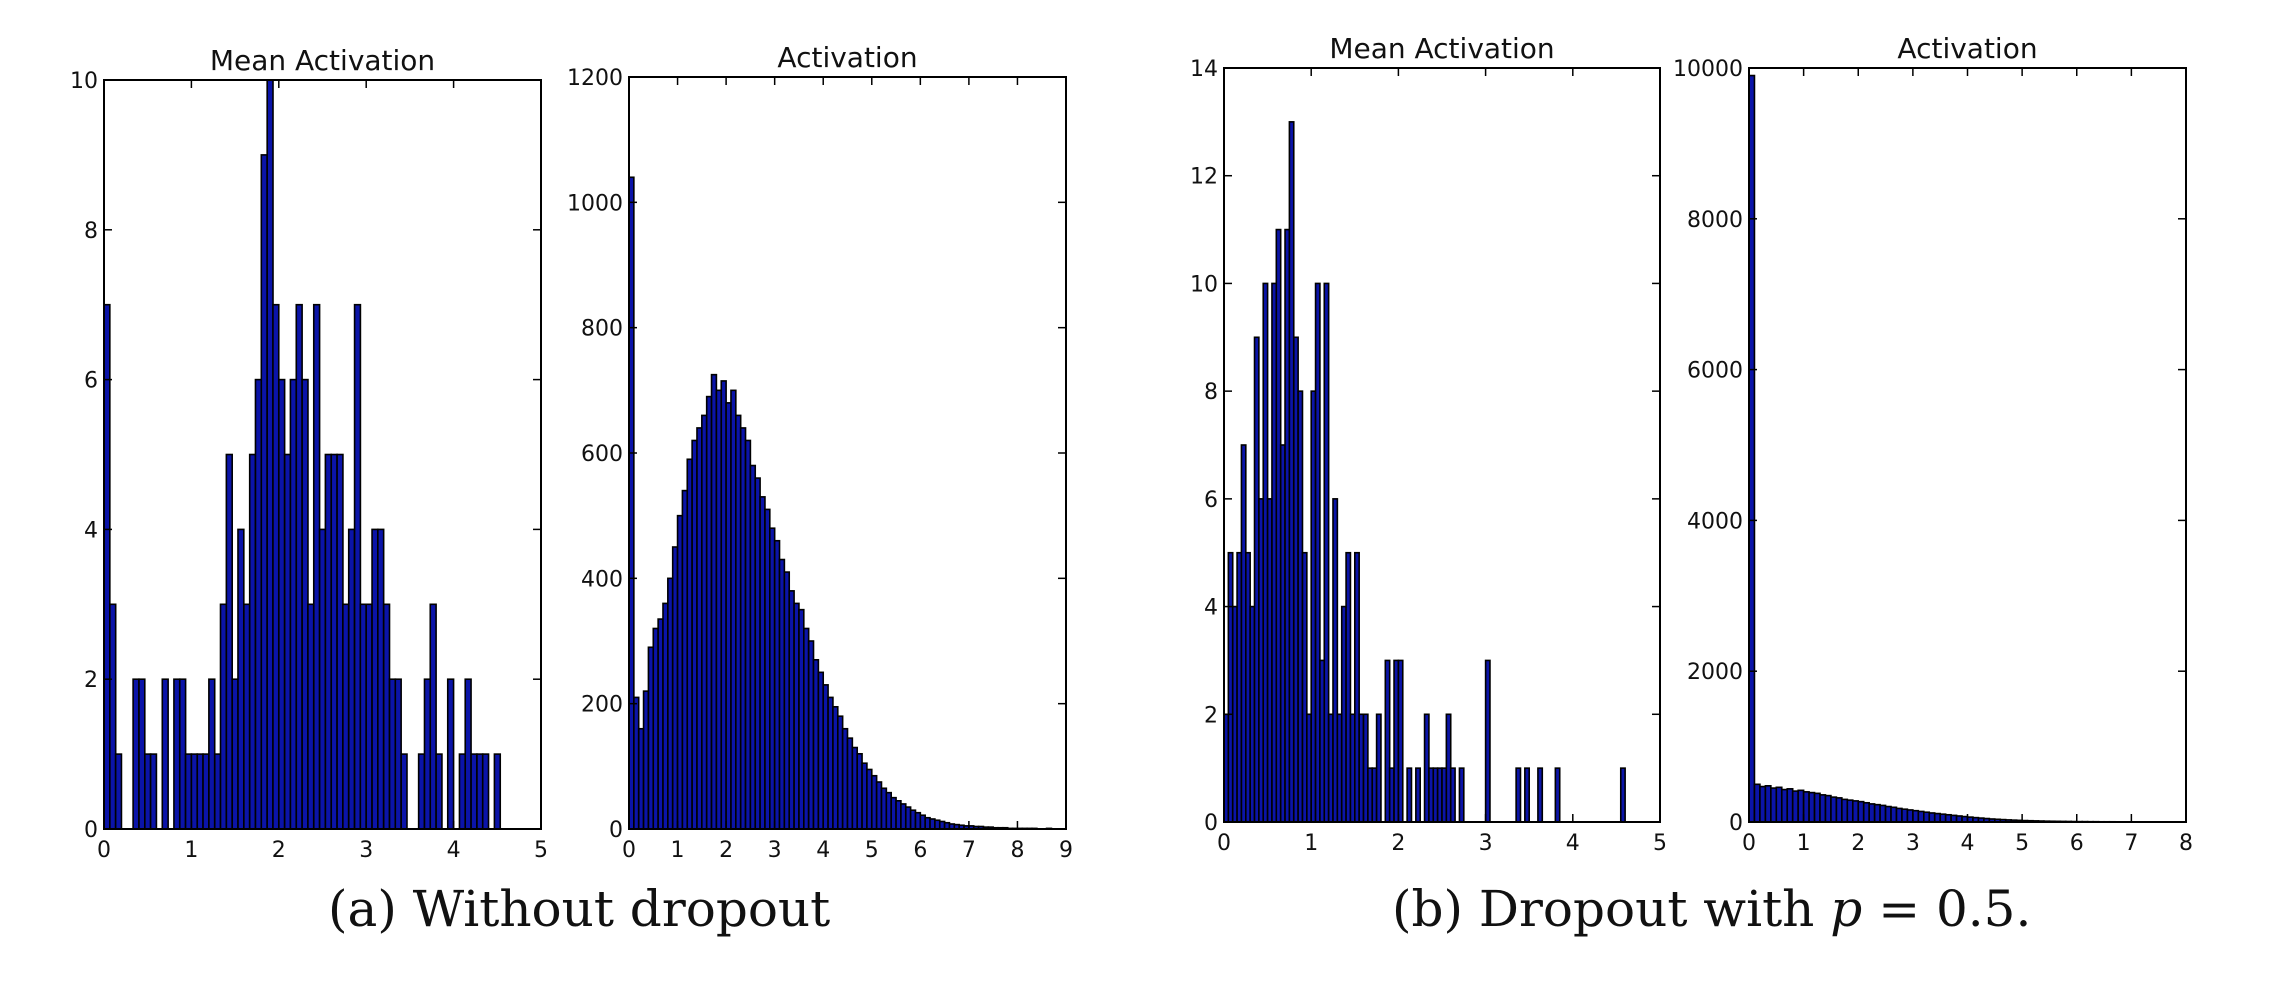  Describe the element at coordinates (1204, 69) in the screenshot. I see `y-tick-label: 14` at that location.